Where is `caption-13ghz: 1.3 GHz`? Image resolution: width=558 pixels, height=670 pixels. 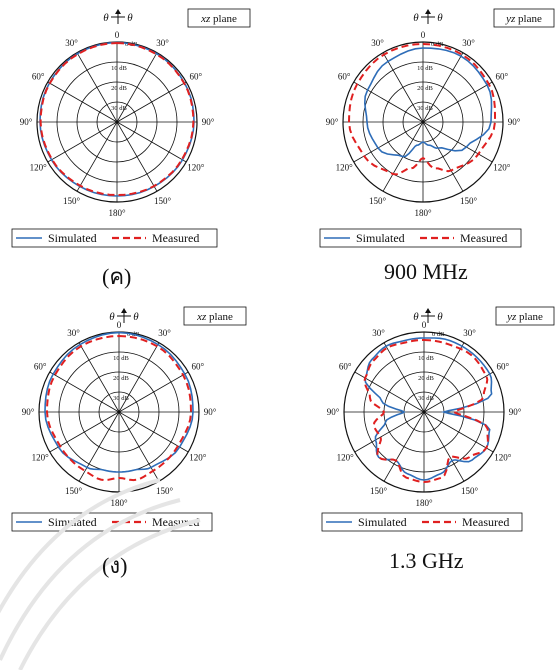 caption-13ghz: 1.3 GHz is located at coordinates (426, 561).